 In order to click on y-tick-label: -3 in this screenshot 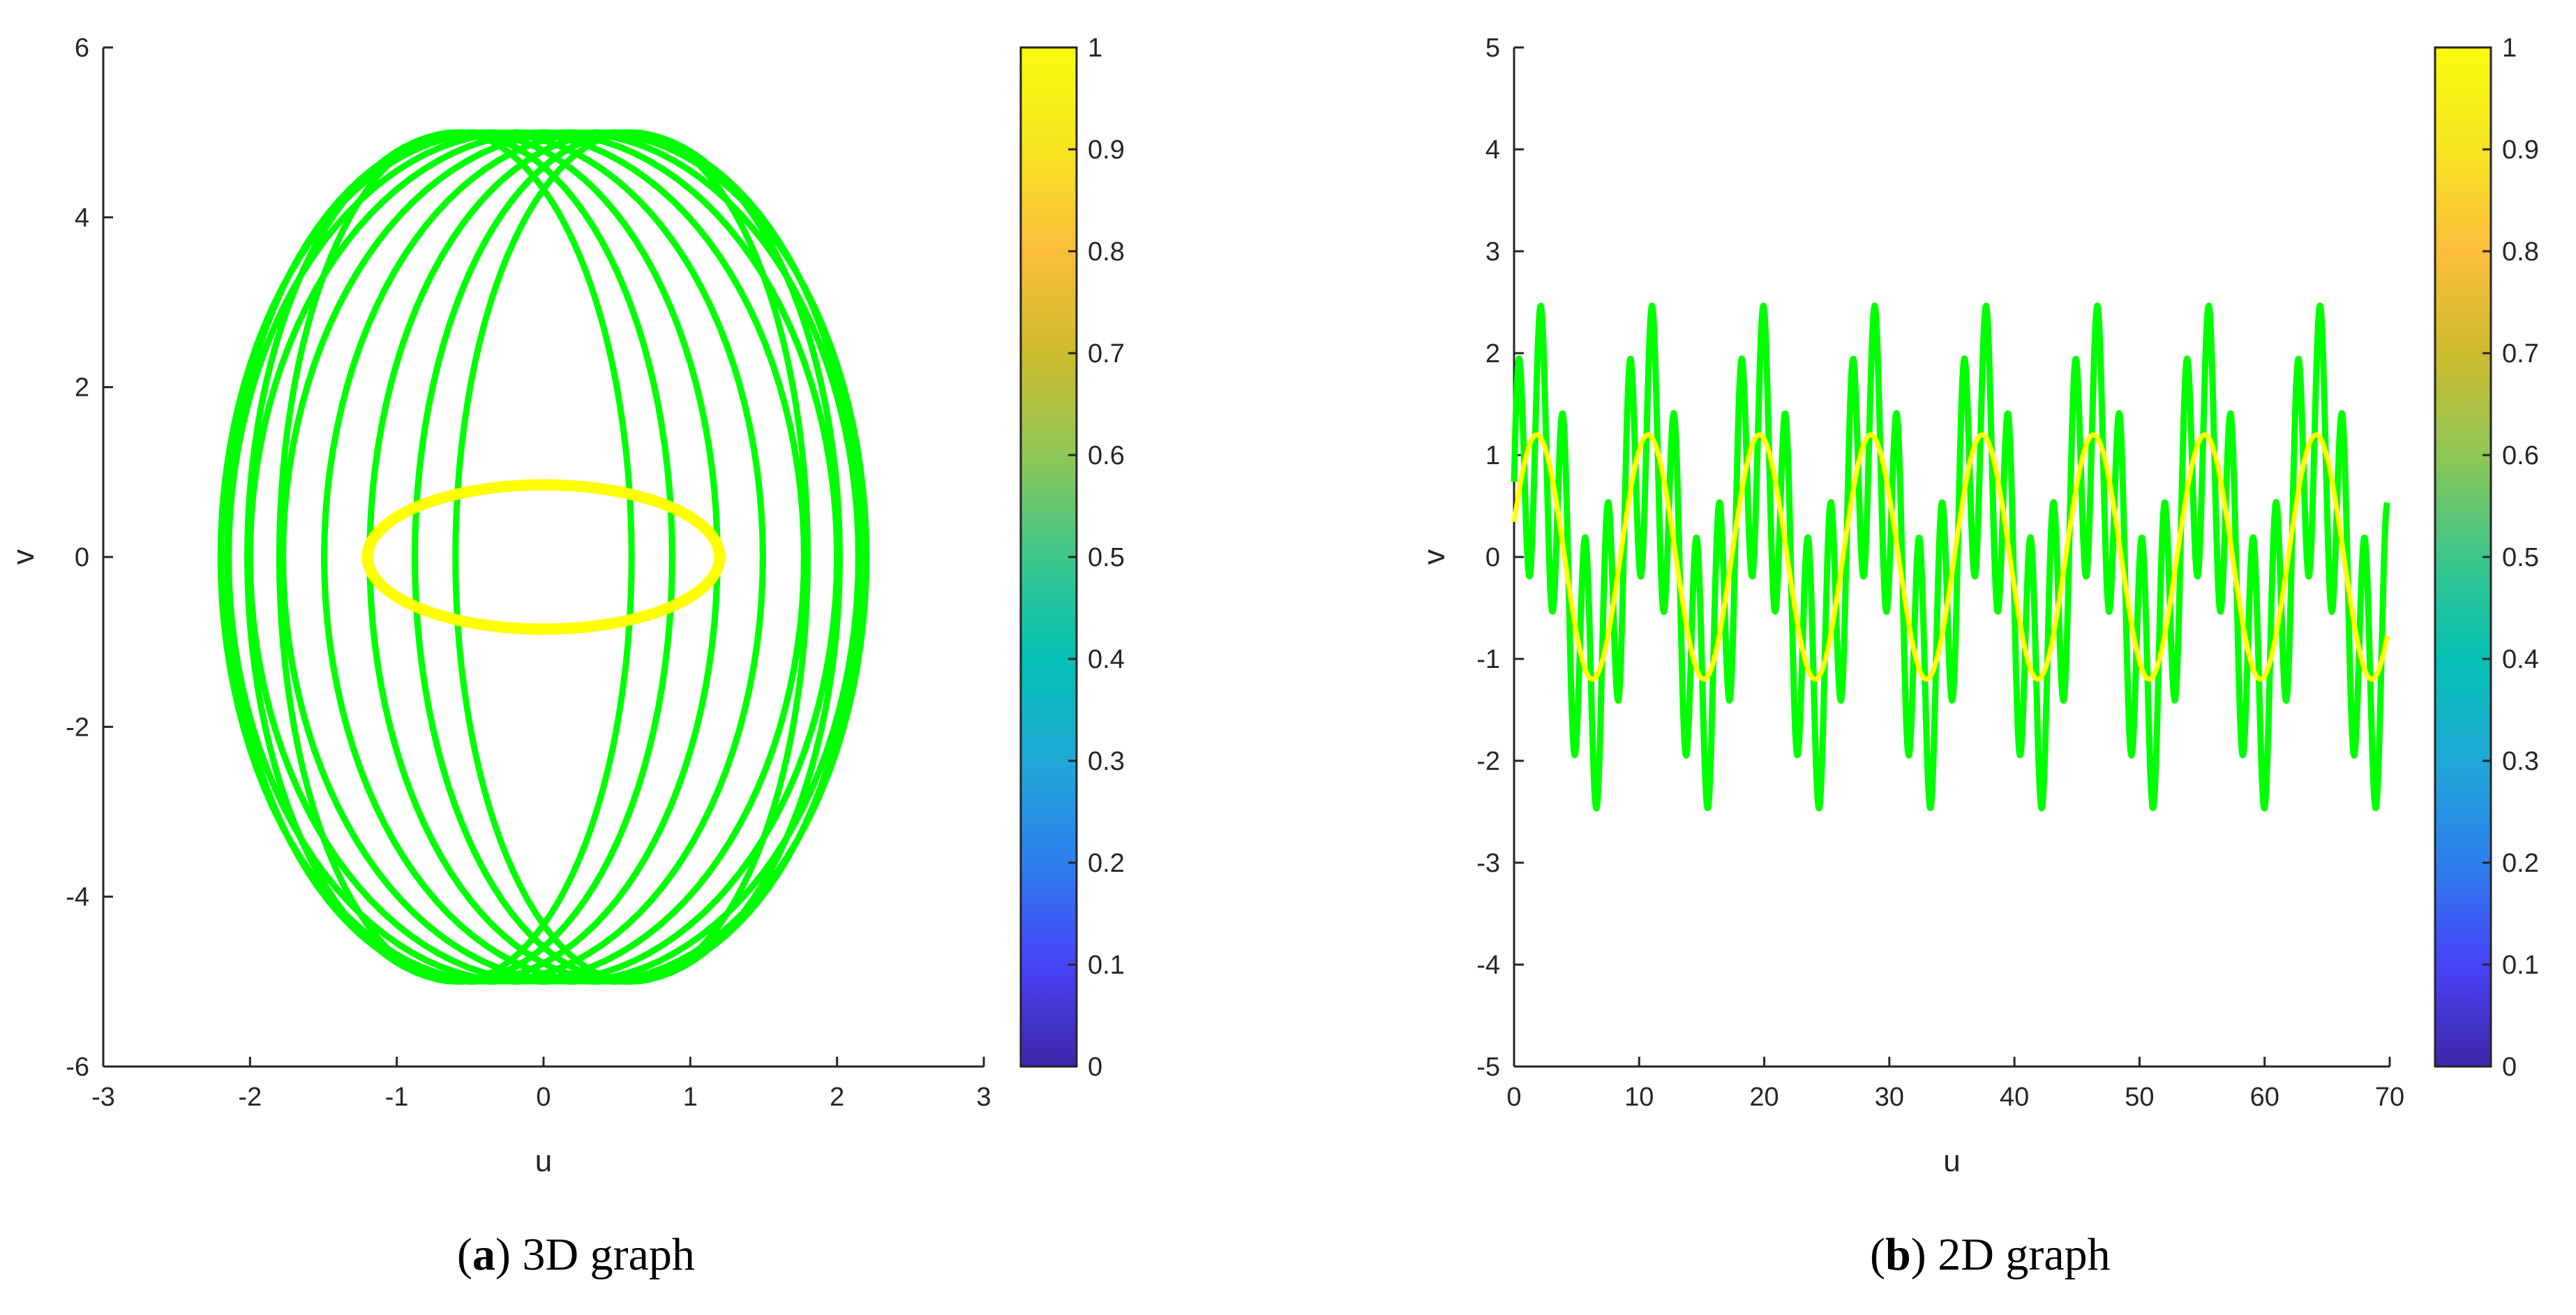, I will do `click(1488, 863)`.